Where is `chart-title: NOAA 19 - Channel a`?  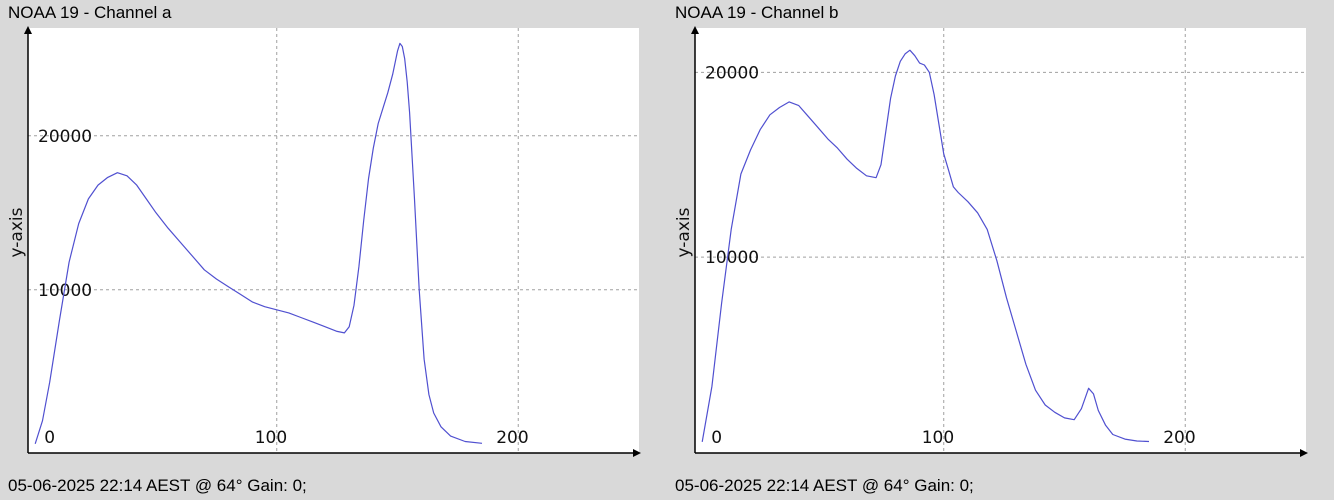 chart-title: NOAA 19 - Channel a is located at coordinates (90, 12).